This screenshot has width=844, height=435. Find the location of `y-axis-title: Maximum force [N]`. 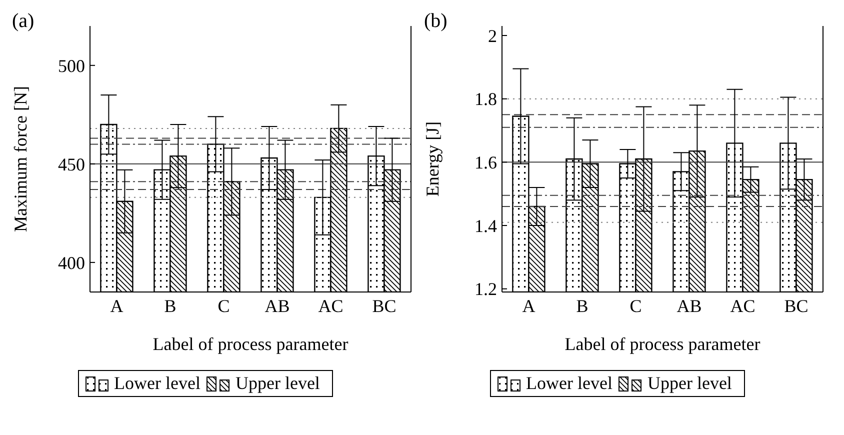

y-axis-title: Maximum force [N] is located at coordinates (20, 159).